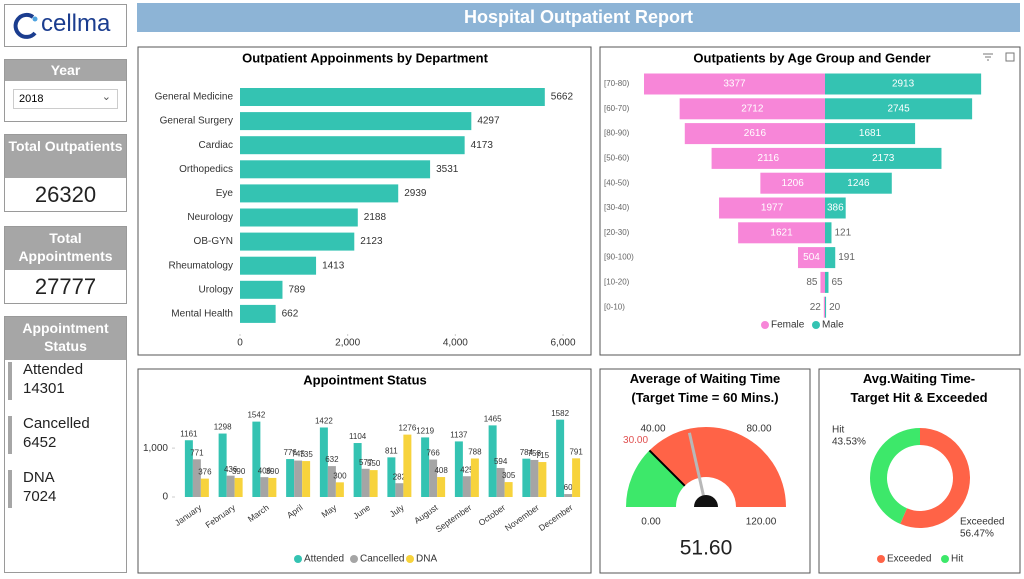 This screenshot has height=579, width=1024. Describe the element at coordinates (290, 452) in the screenshot. I see `data-label: 776` at that location.